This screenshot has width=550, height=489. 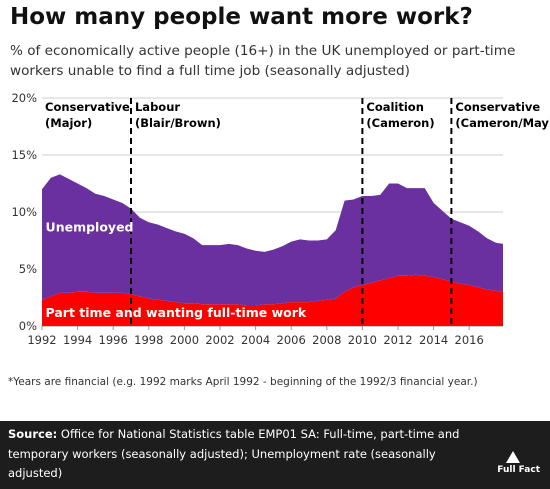 What do you see at coordinates (157, 107) in the screenshot?
I see `annotation-line1: Labour` at bounding box center [157, 107].